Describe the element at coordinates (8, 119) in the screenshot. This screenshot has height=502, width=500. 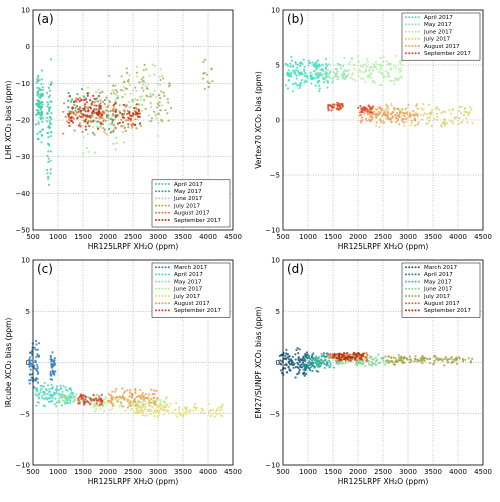
I see `y-axis-label: LHR XCO₂ bias (ppm)` at that location.